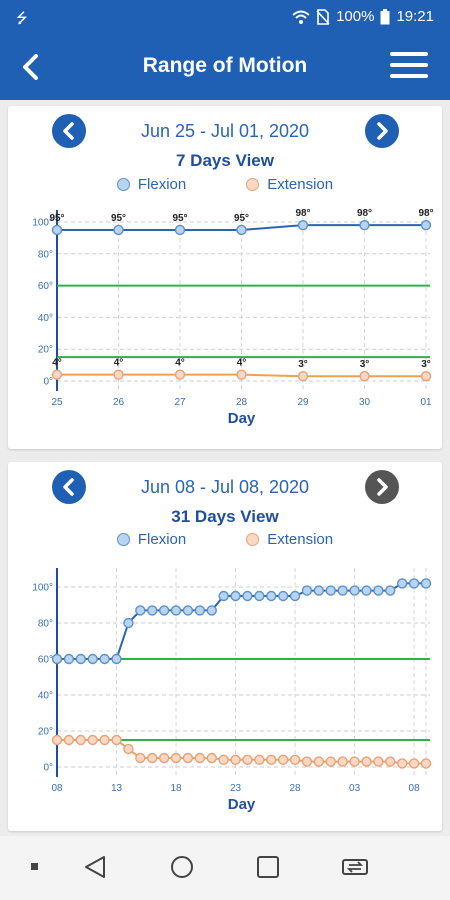 The width and height of the screenshot is (450, 900). I want to click on app-header: Range of Motion, so click(225, 67).